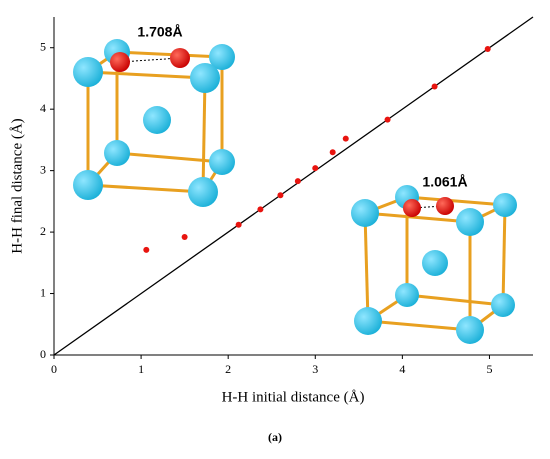 The image size is (550, 459). Describe the element at coordinates (43, 292) in the screenshot. I see `y-tick-label: 1` at that location.